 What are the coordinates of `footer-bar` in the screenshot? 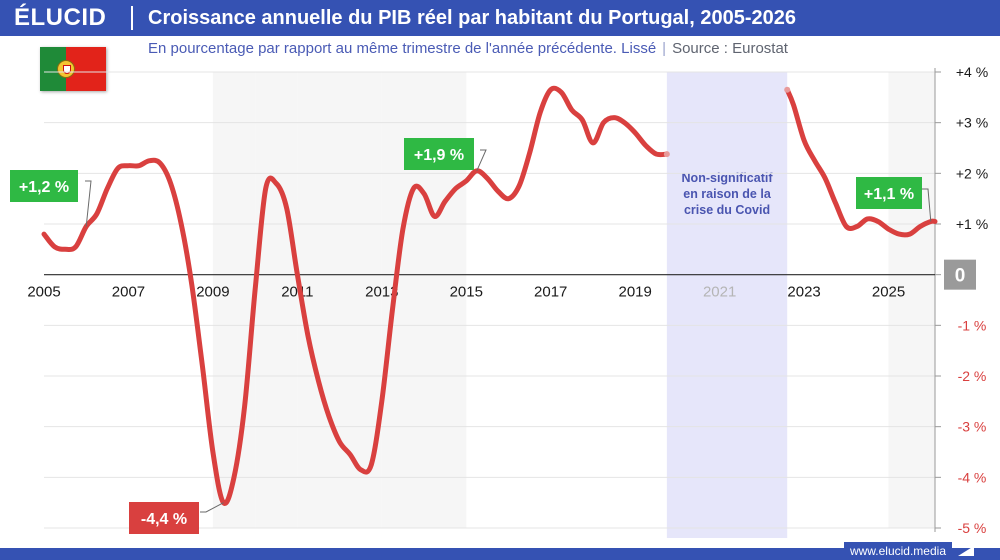 It's located at (500, 554).